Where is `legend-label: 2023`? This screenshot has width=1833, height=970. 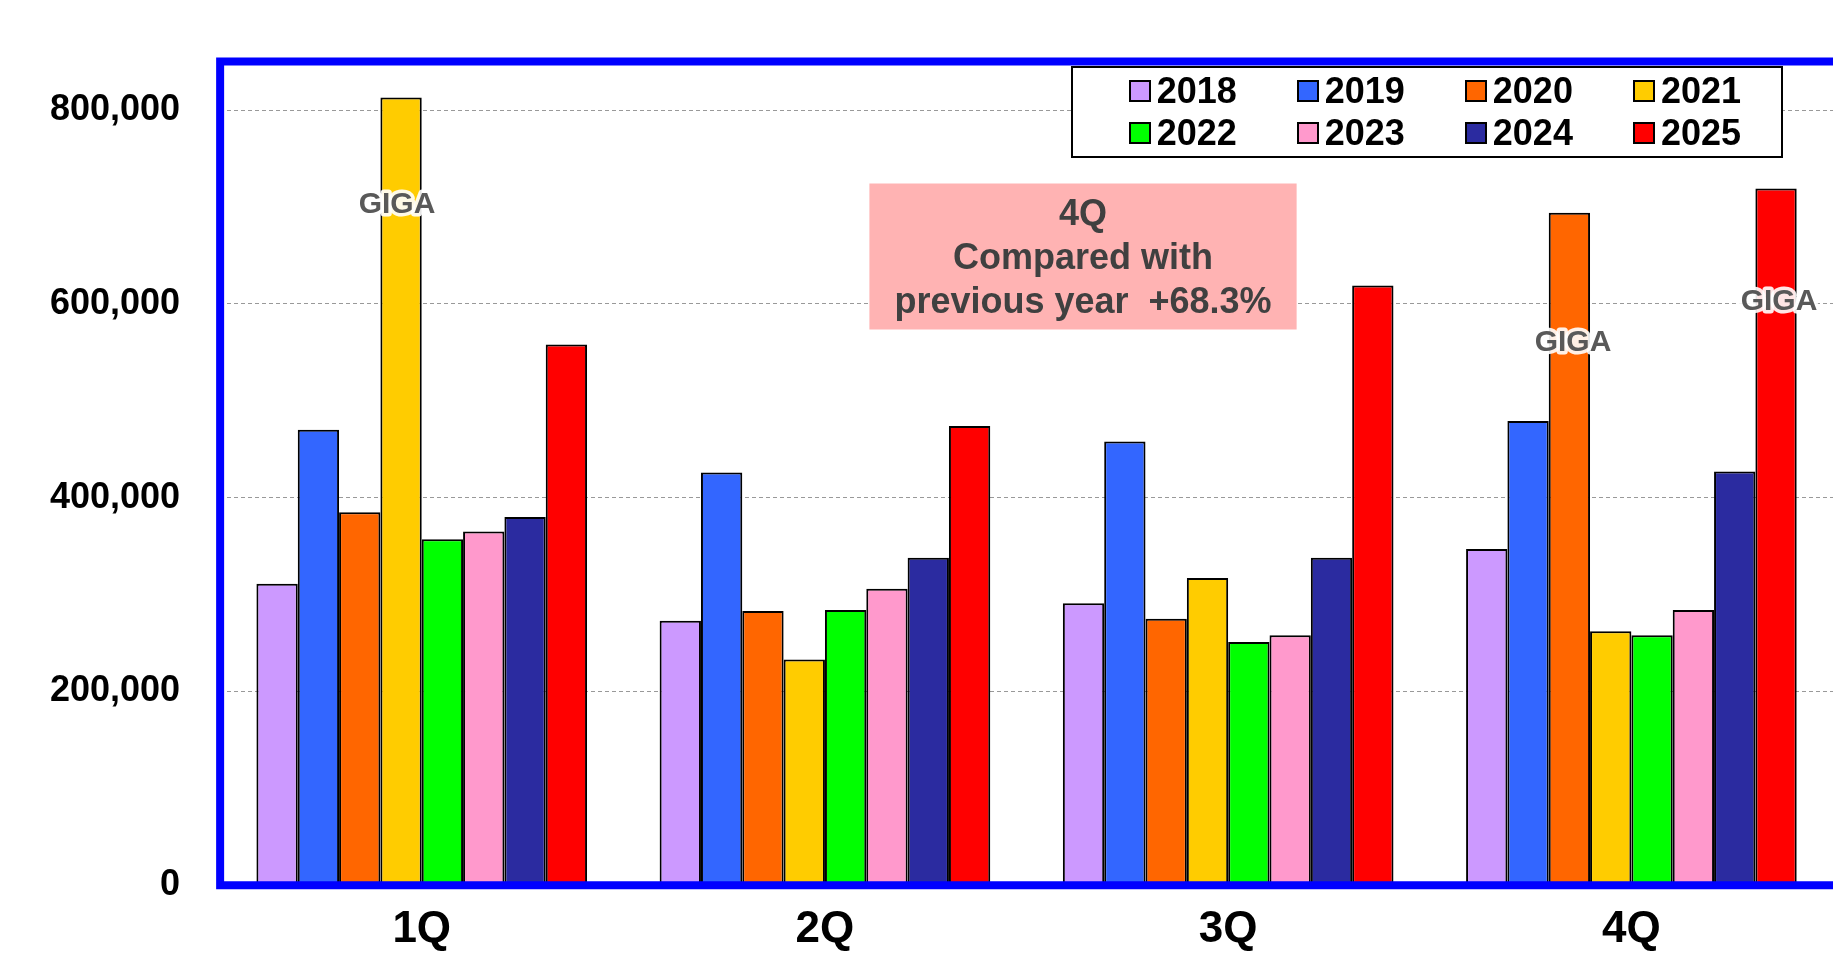 legend-label: 2023 is located at coordinates (1364, 132).